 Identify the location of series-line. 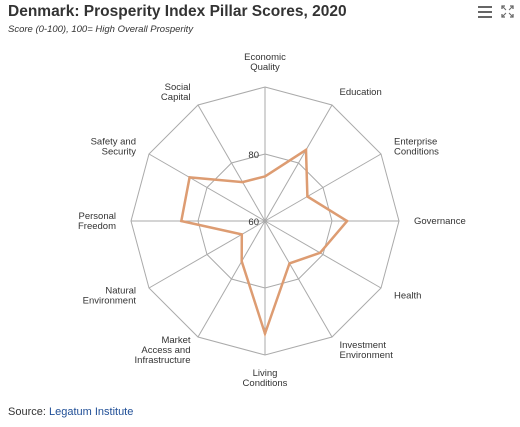
(264, 242).